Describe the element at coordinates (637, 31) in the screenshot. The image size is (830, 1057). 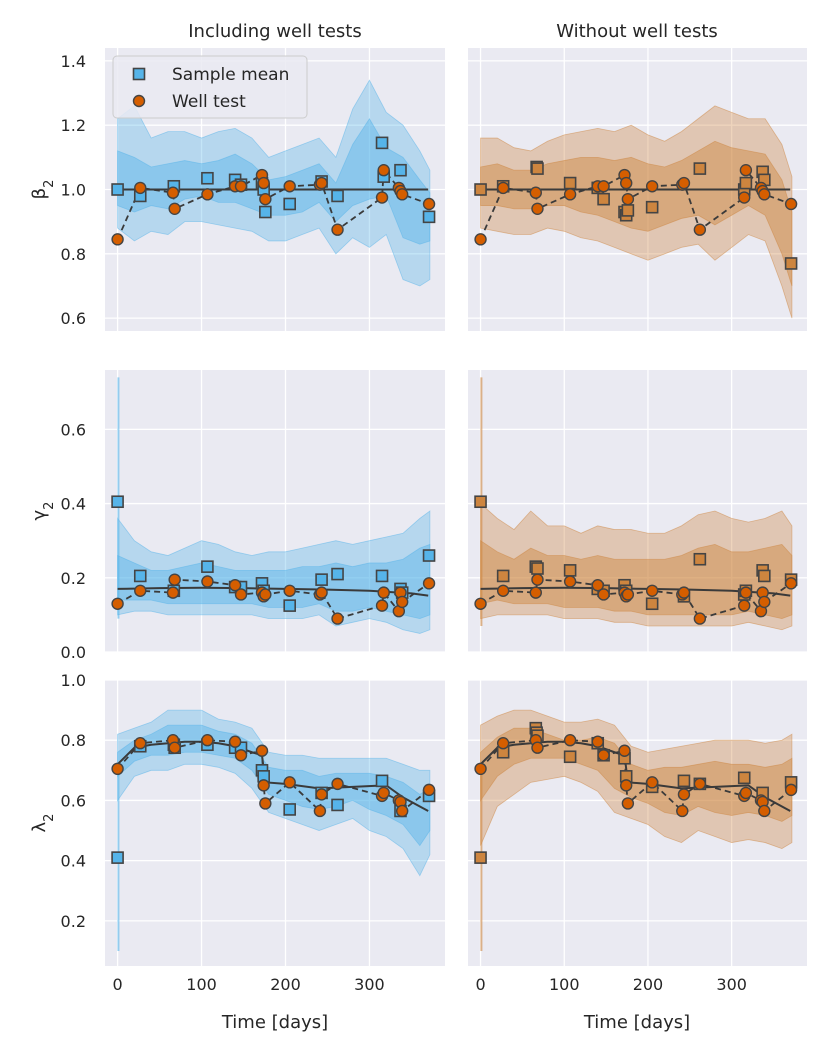
I see `column-title-without: Without well tests` at that location.